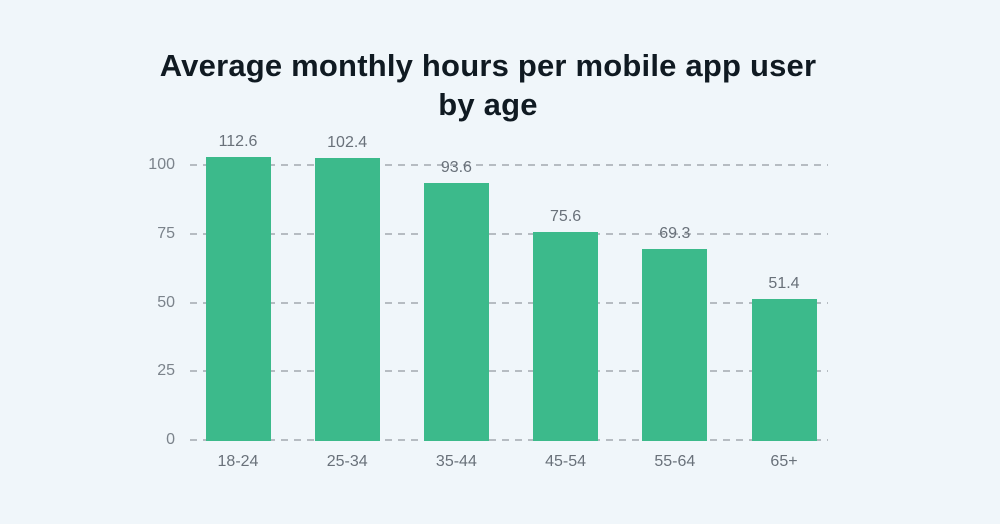 The height and width of the screenshot is (524, 1000). I want to click on y-axis-tick-label: 100, so click(161, 164).